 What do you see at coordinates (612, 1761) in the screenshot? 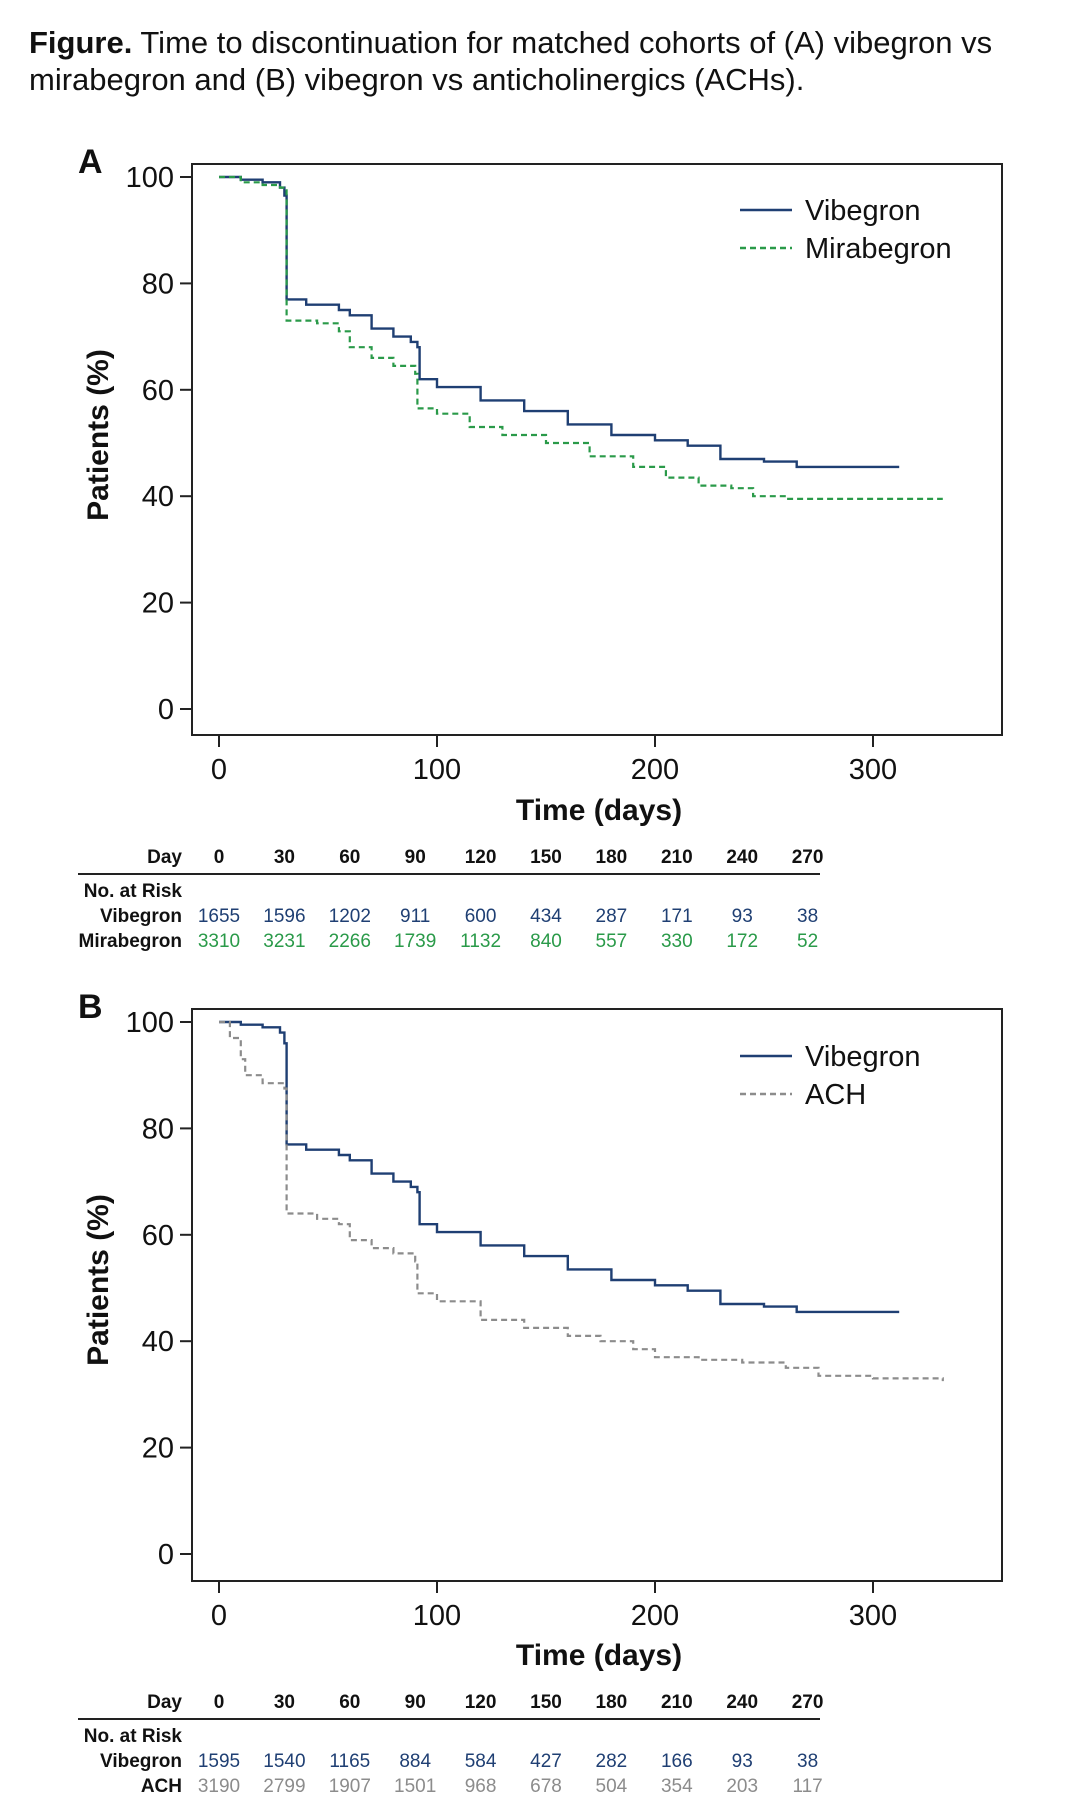
I see `risk-row-value: 282` at bounding box center [612, 1761].